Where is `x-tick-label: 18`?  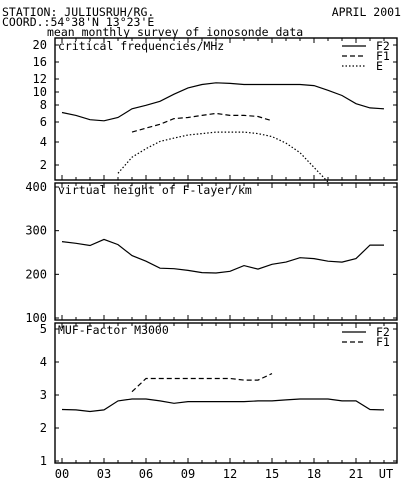
x-tick-label: 18 is located at coordinates (314, 473).